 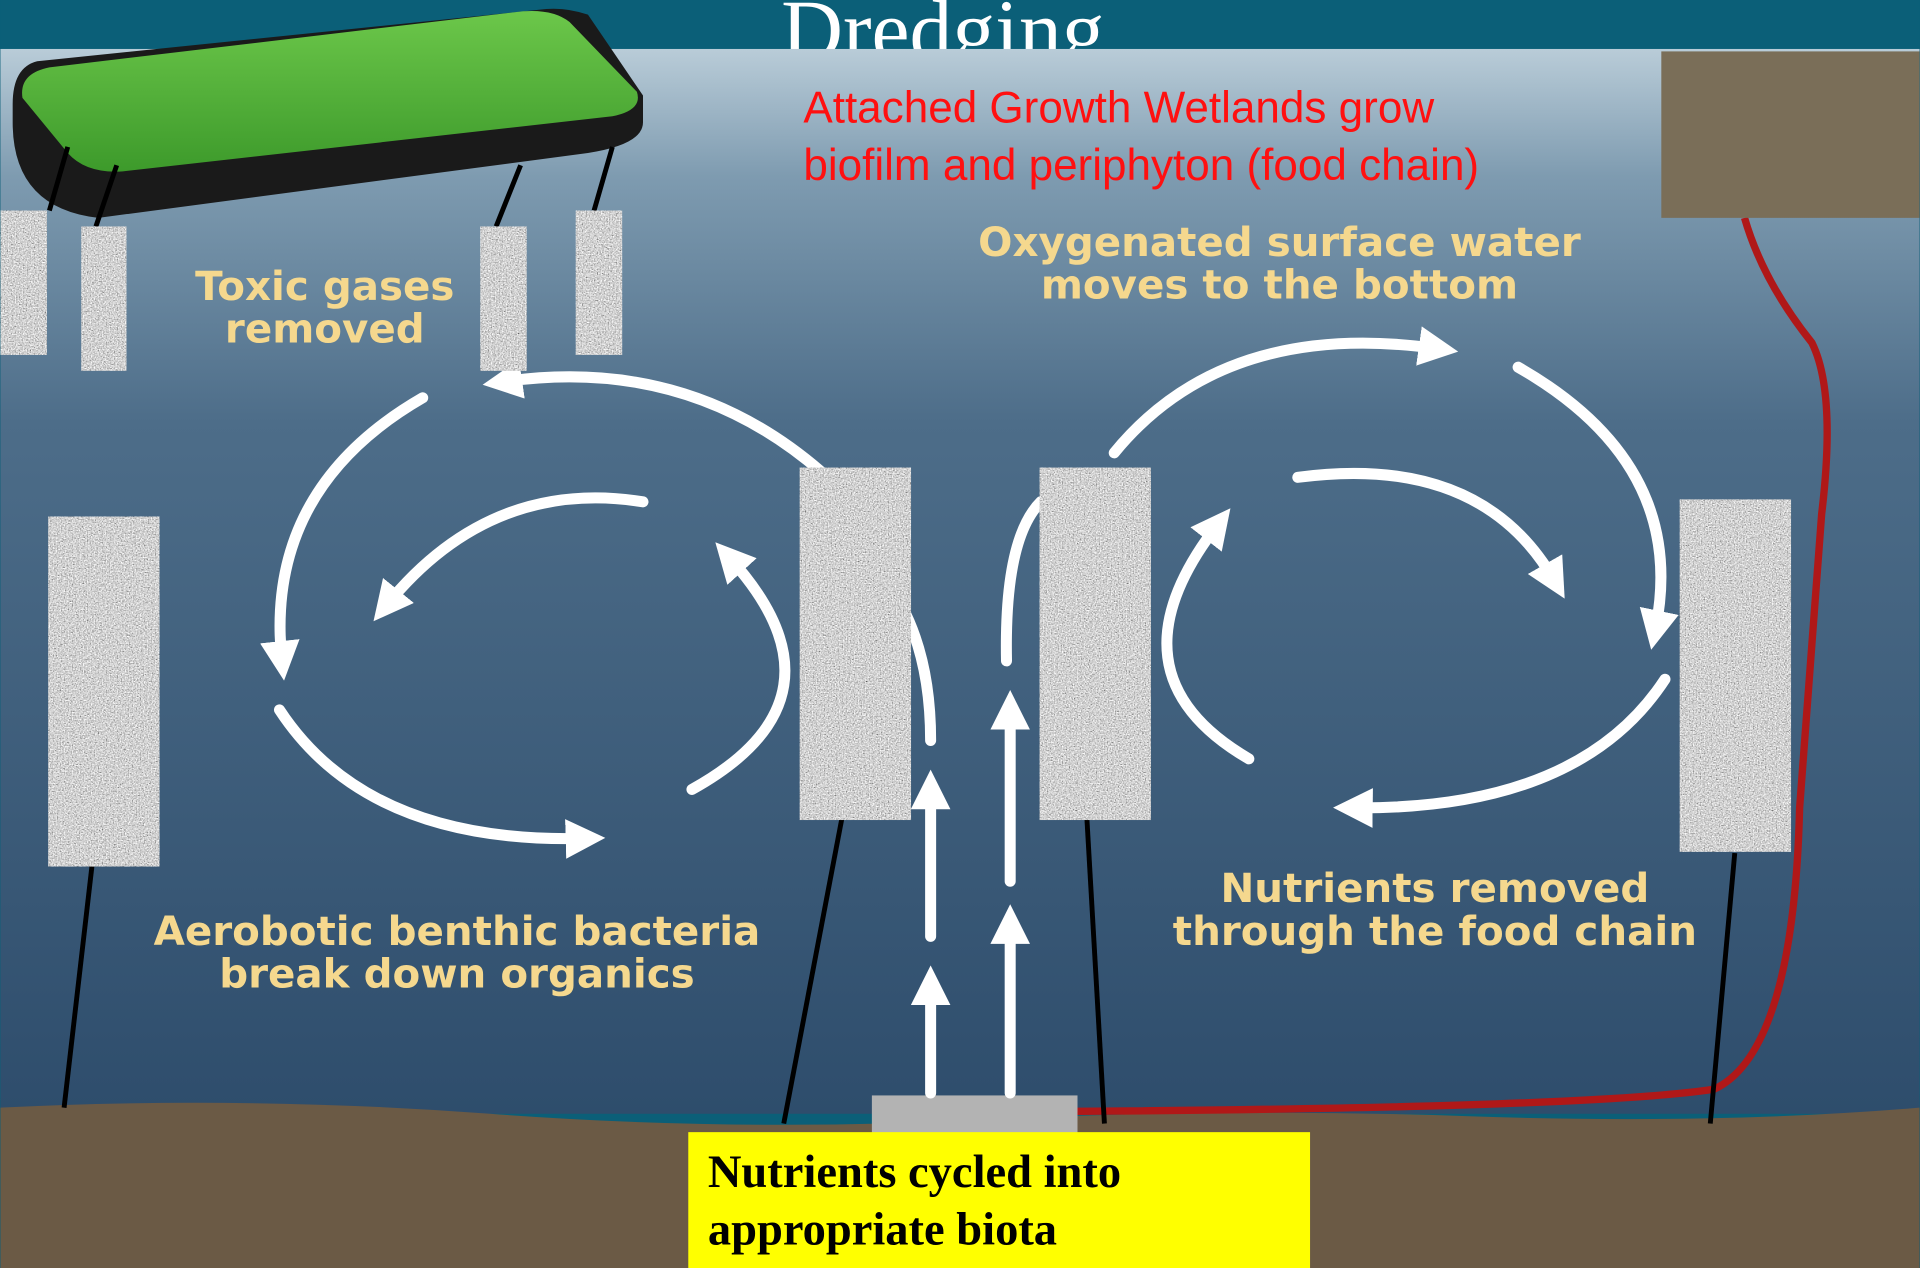 I want to click on label-line: through the food chain, so click(x=1435, y=931).